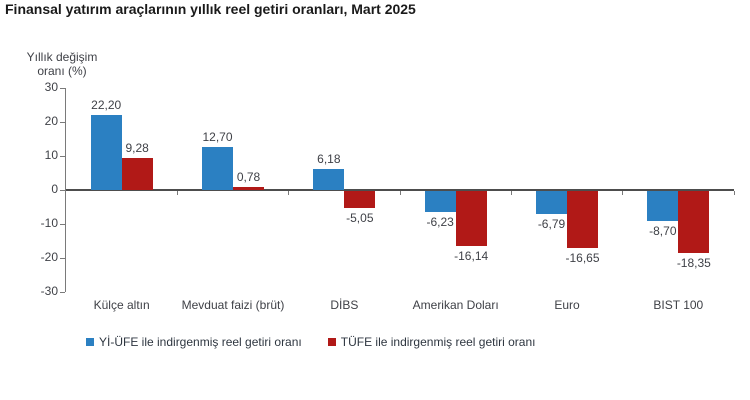 The image size is (750, 400). What do you see at coordinates (582, 257) in the screenshot?
I see `bar-value-label: -16,65` at bounding box center [582, 257].